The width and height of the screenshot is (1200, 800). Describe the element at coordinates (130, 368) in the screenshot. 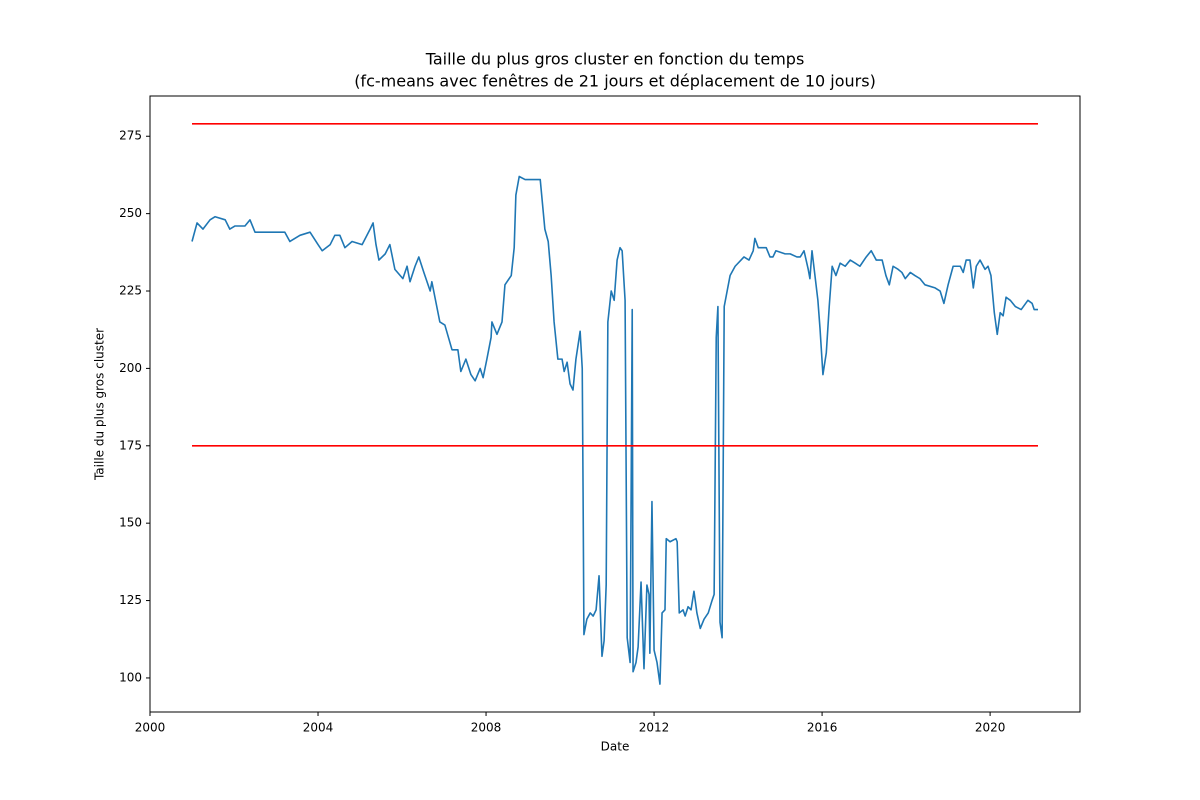

I see `y-tick-label: 200` at that location.